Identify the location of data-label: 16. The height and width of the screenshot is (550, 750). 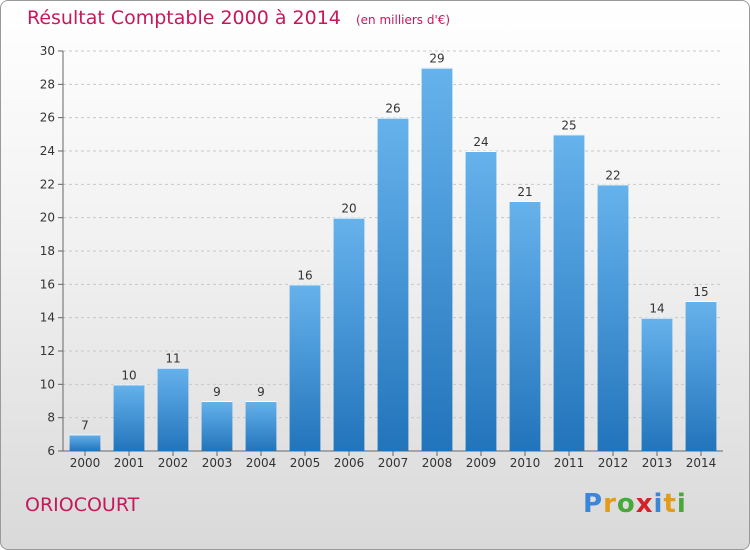
(304, 275).